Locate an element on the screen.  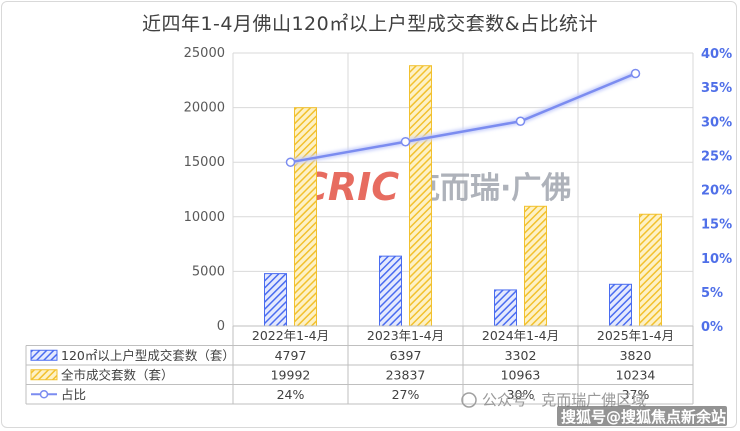
x-category-label: 2024年1-4月 is located at coordinates (520, 335).